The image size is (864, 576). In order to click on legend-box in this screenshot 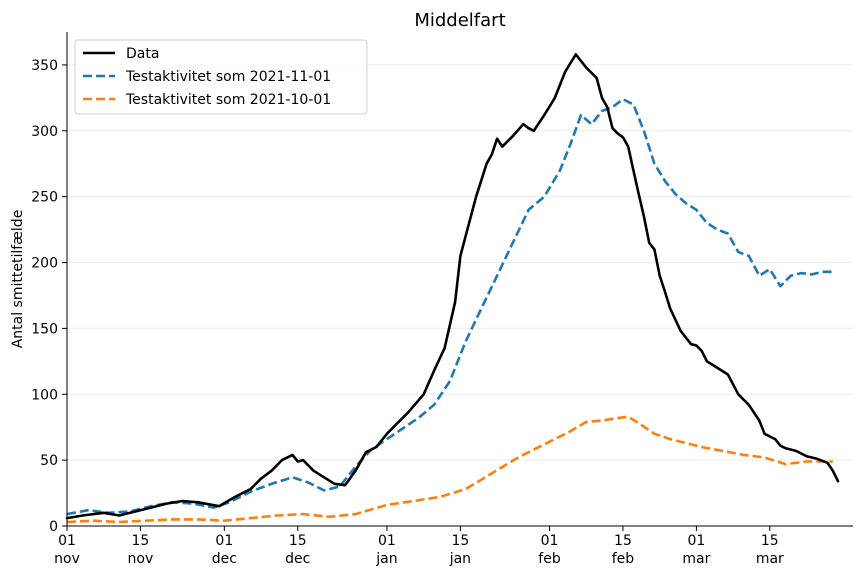, I will do `click(221, 77)`.